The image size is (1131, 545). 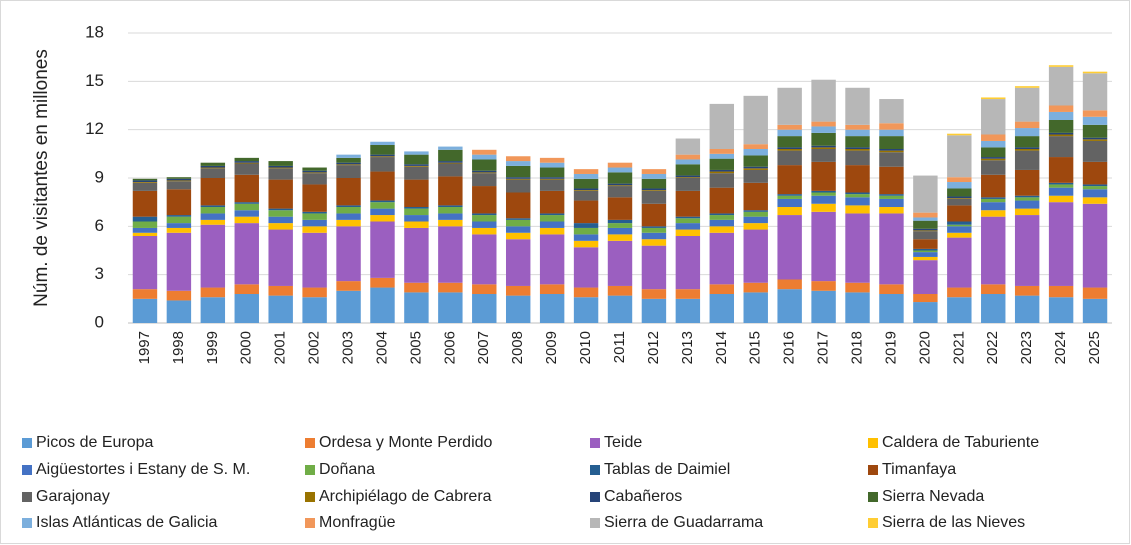 What do you see at coordinates (314, 347) in the screenshot?
I see `x-tick-label: 2002` at bounding box center [314, 347].